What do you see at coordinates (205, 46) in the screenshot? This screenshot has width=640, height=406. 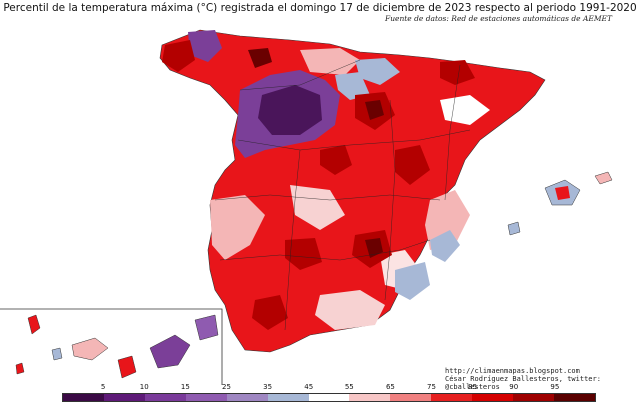 I see `zone-purple-galicia` at bounding box center [205, 46].